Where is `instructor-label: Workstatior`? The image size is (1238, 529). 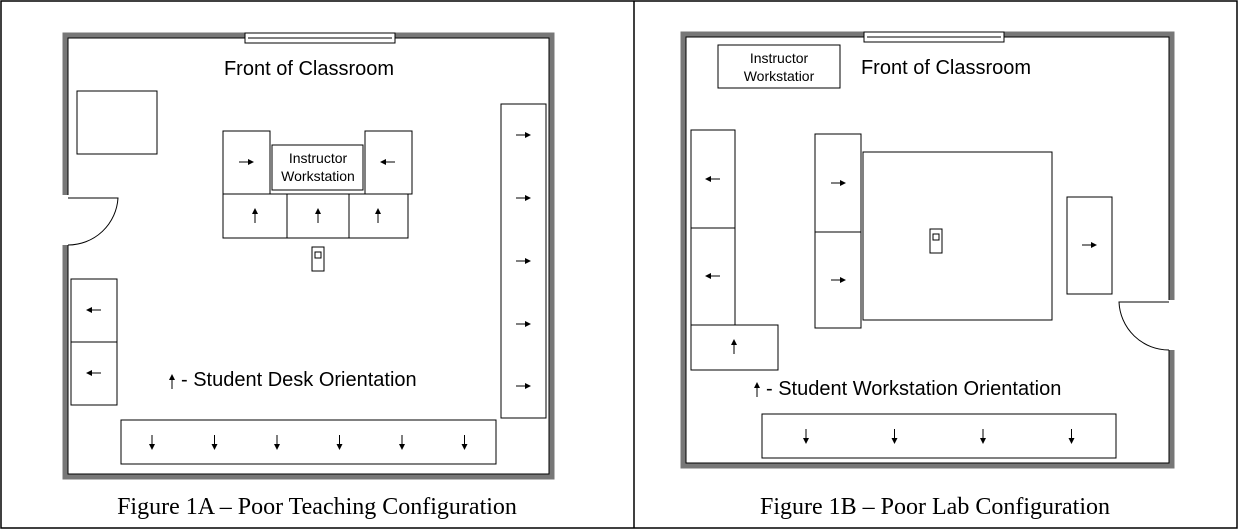
instructor-label: Workstatior is located at coordinates (779, 76).